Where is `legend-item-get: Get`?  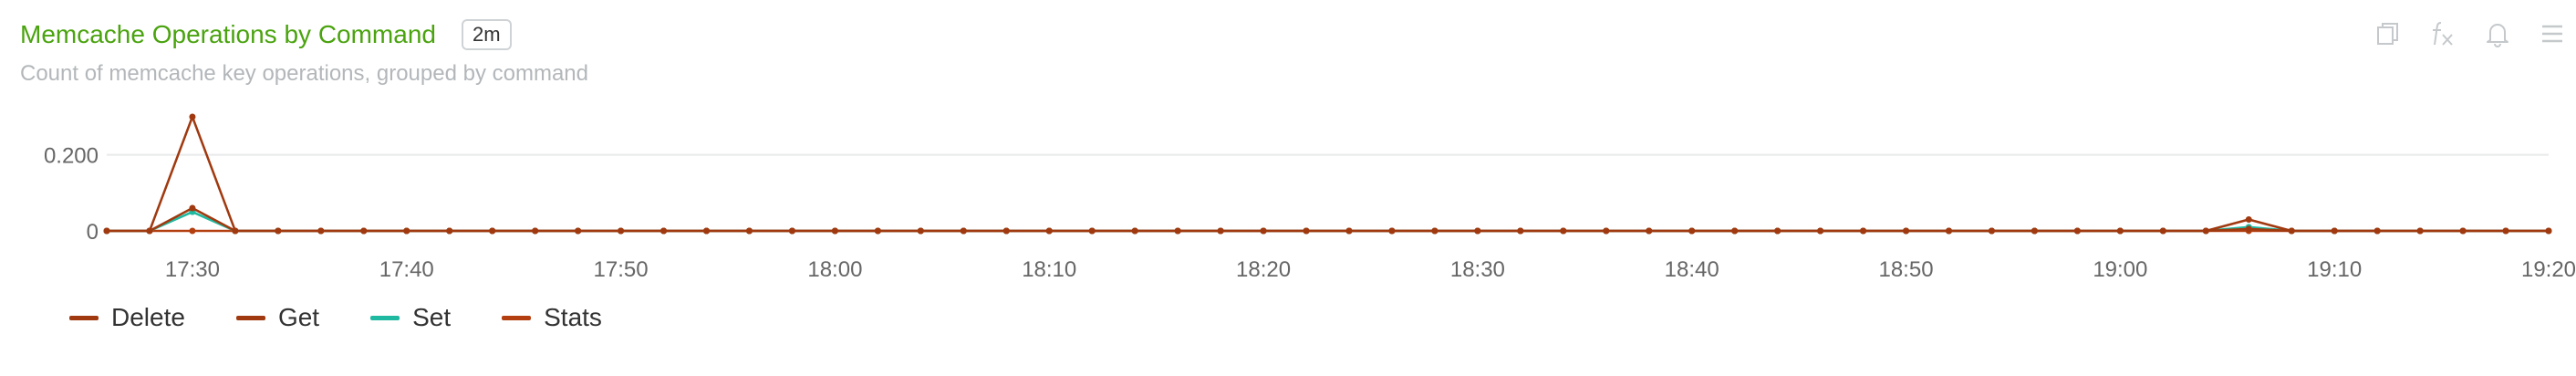 legend-item-get: Get is located at coordinates (277, 317).